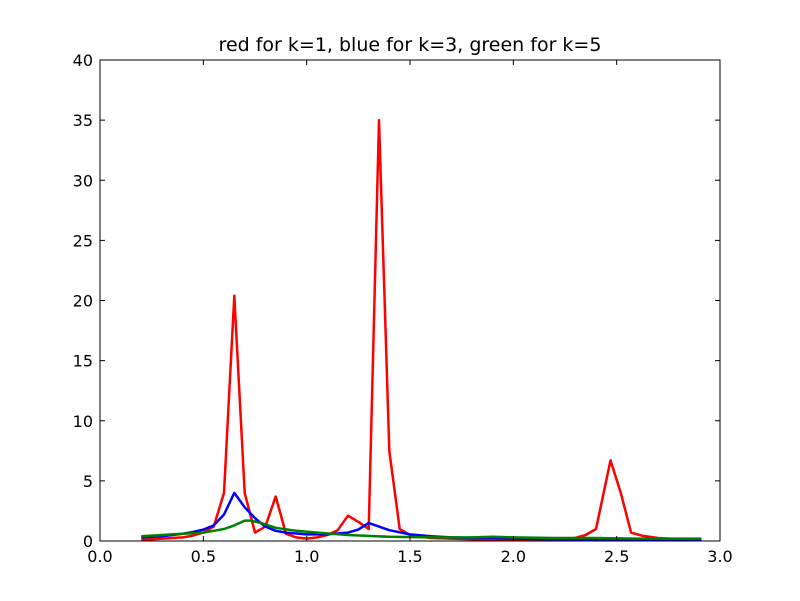 The width and height of the screenshot is (800, 601). Describe the element at coordinates (616, 556) in the screenshot. I see `x-tick-label: 2.5` at that location.